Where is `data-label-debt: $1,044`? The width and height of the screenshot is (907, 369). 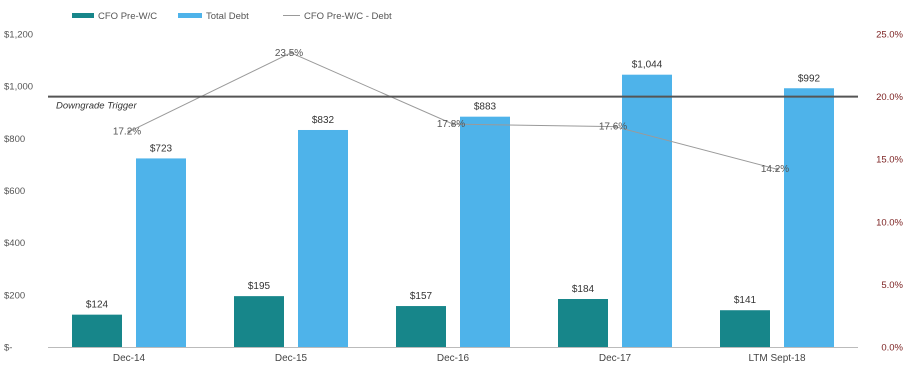 data-label-debt: $1,044 is located at coordinates (647, 65).